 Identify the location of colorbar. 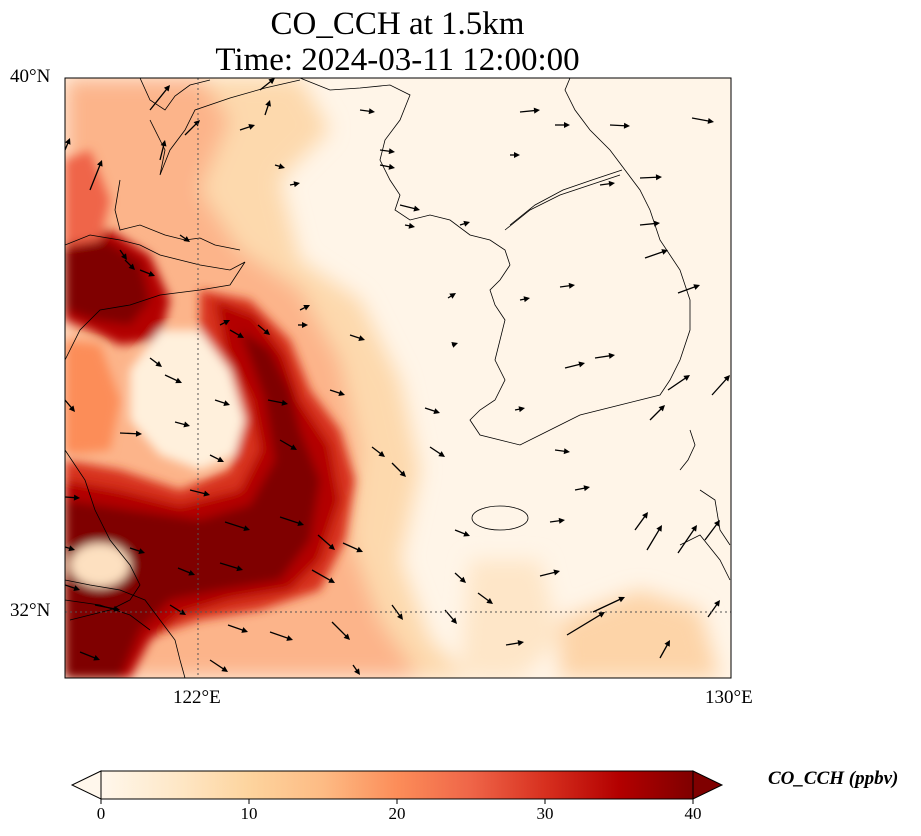
(397, 787).